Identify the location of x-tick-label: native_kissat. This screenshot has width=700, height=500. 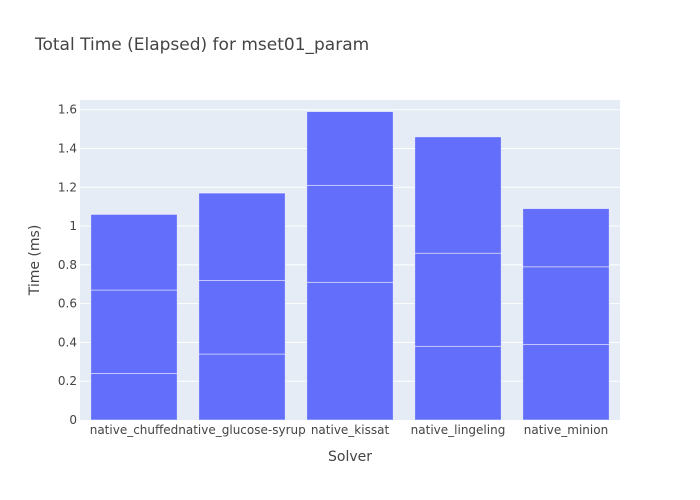
(350, 430).